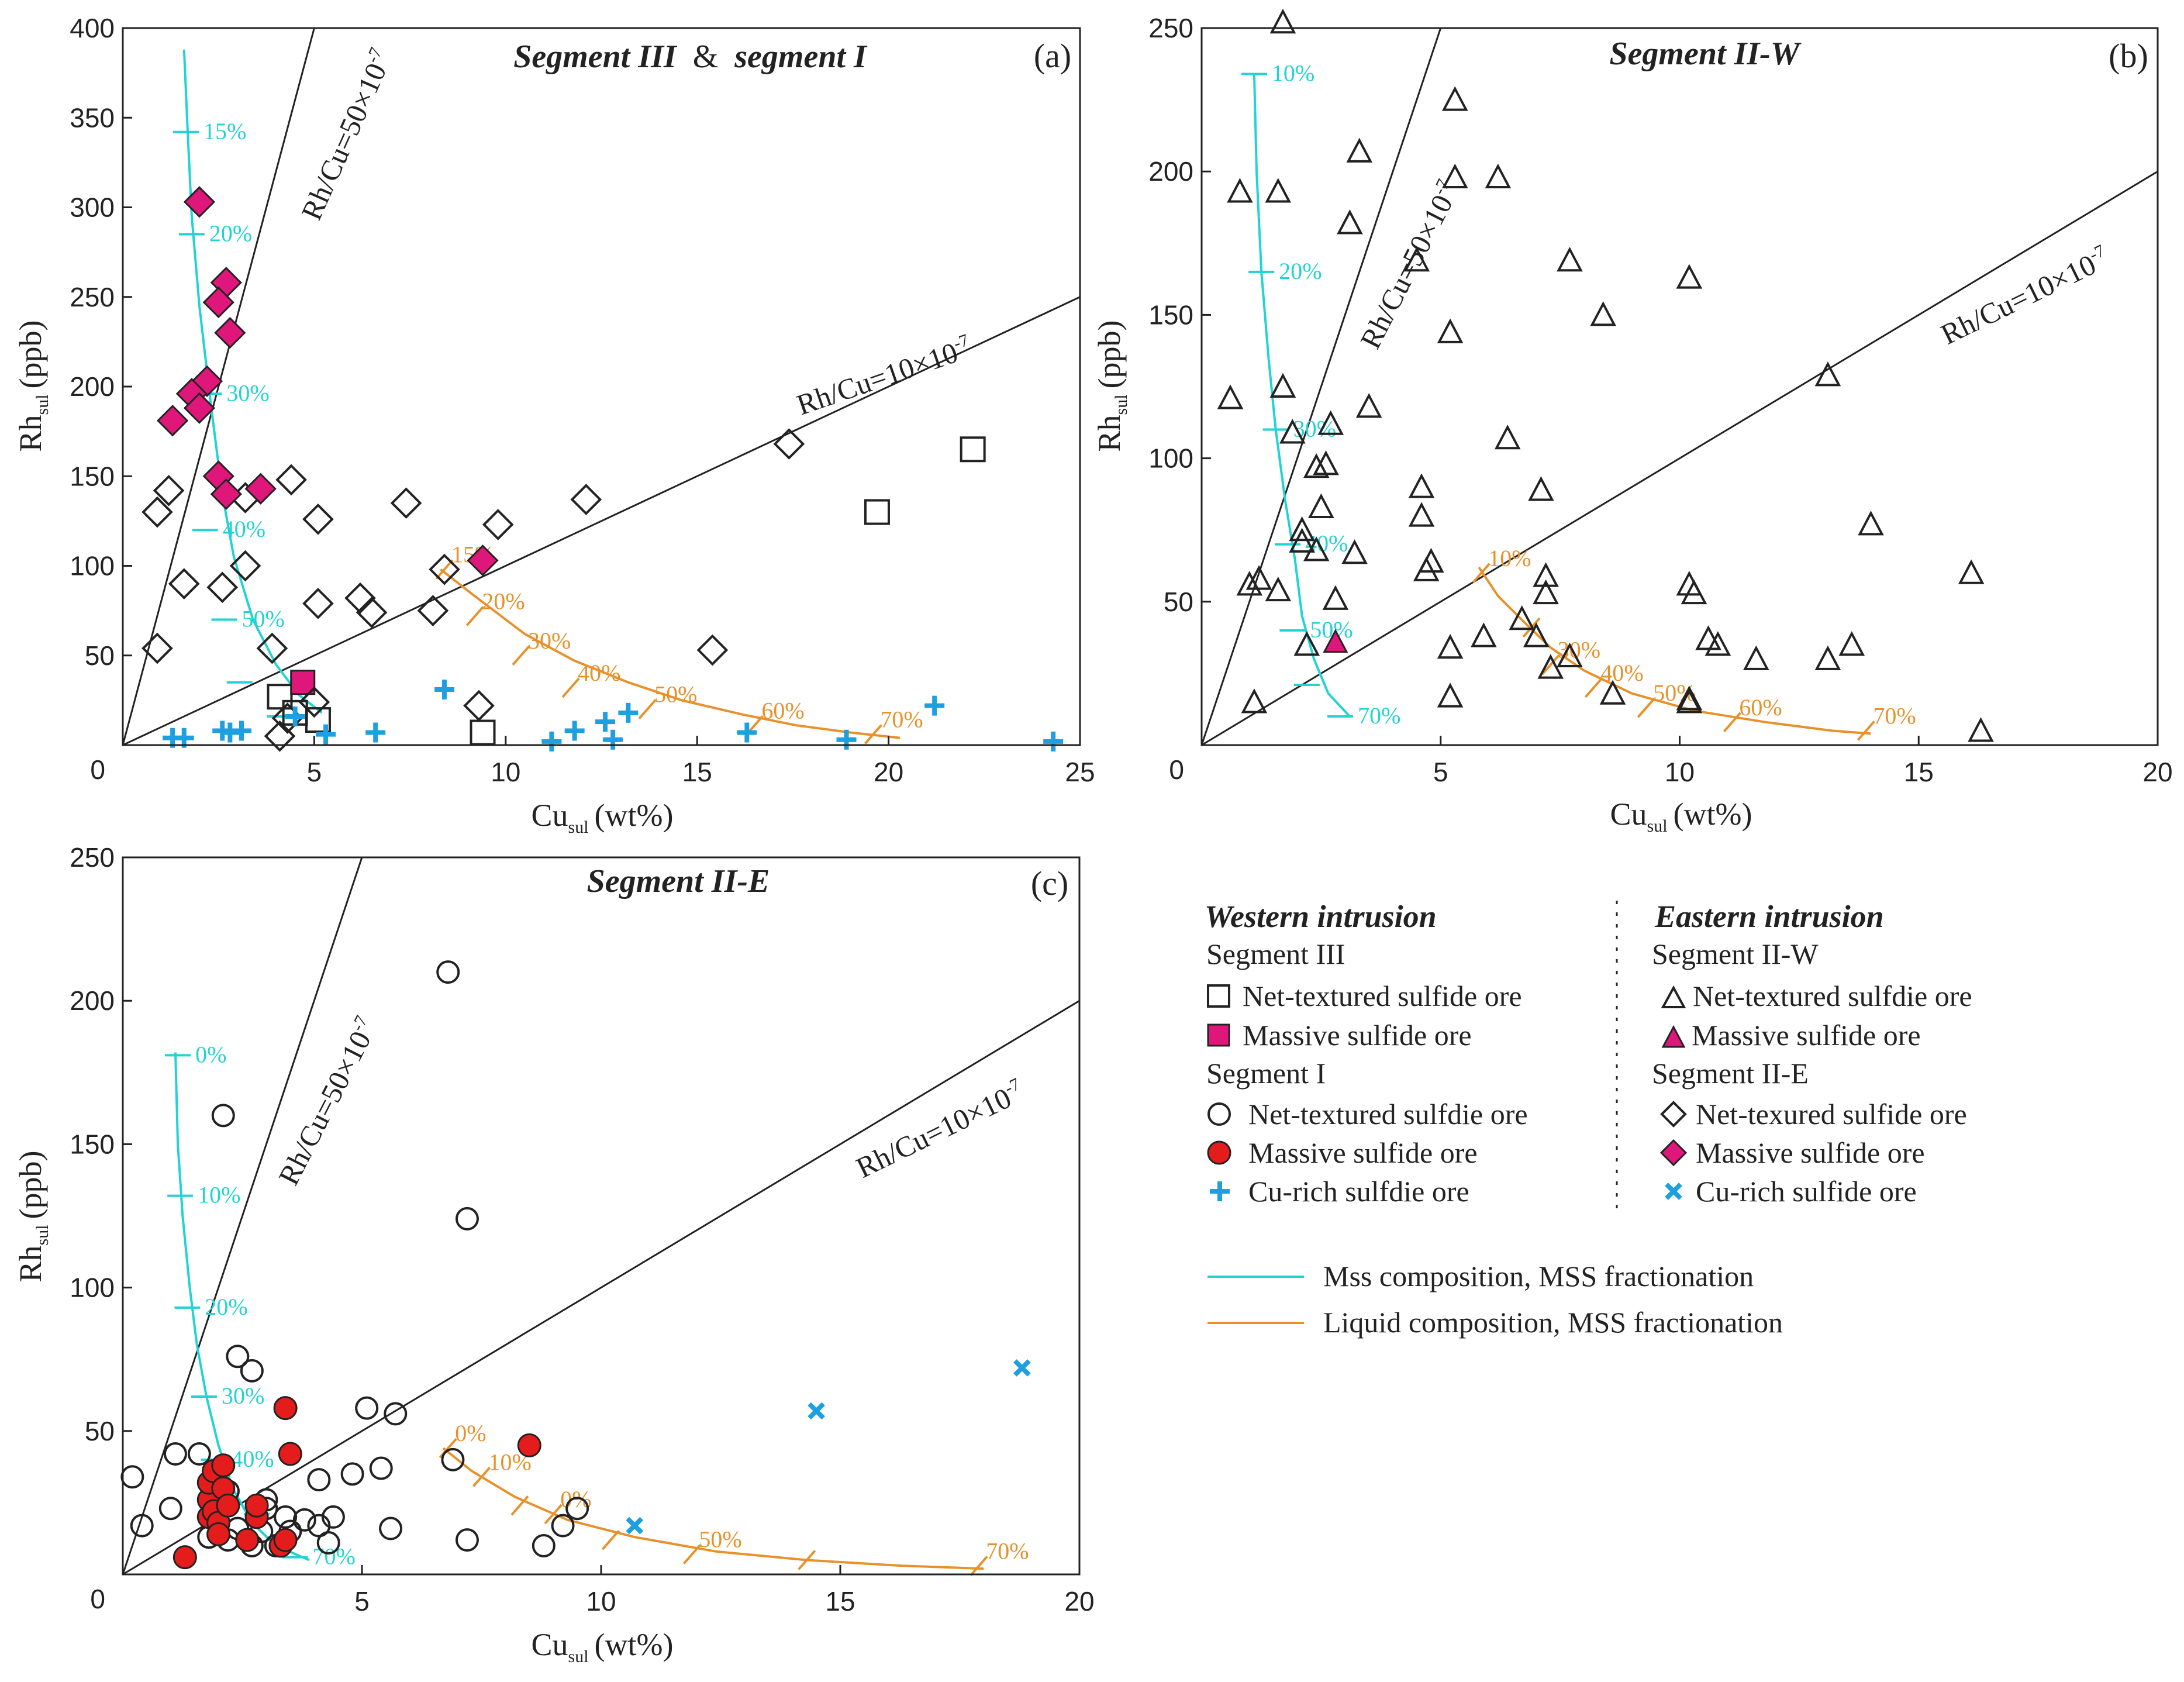 Image resolution: width=2184 pixels, height=1682 pixels. What do you see at coordinates (247, 393) in the screenshot?
I see `mss-curve-tick-label: 30%` at bounding box center [247, 393].